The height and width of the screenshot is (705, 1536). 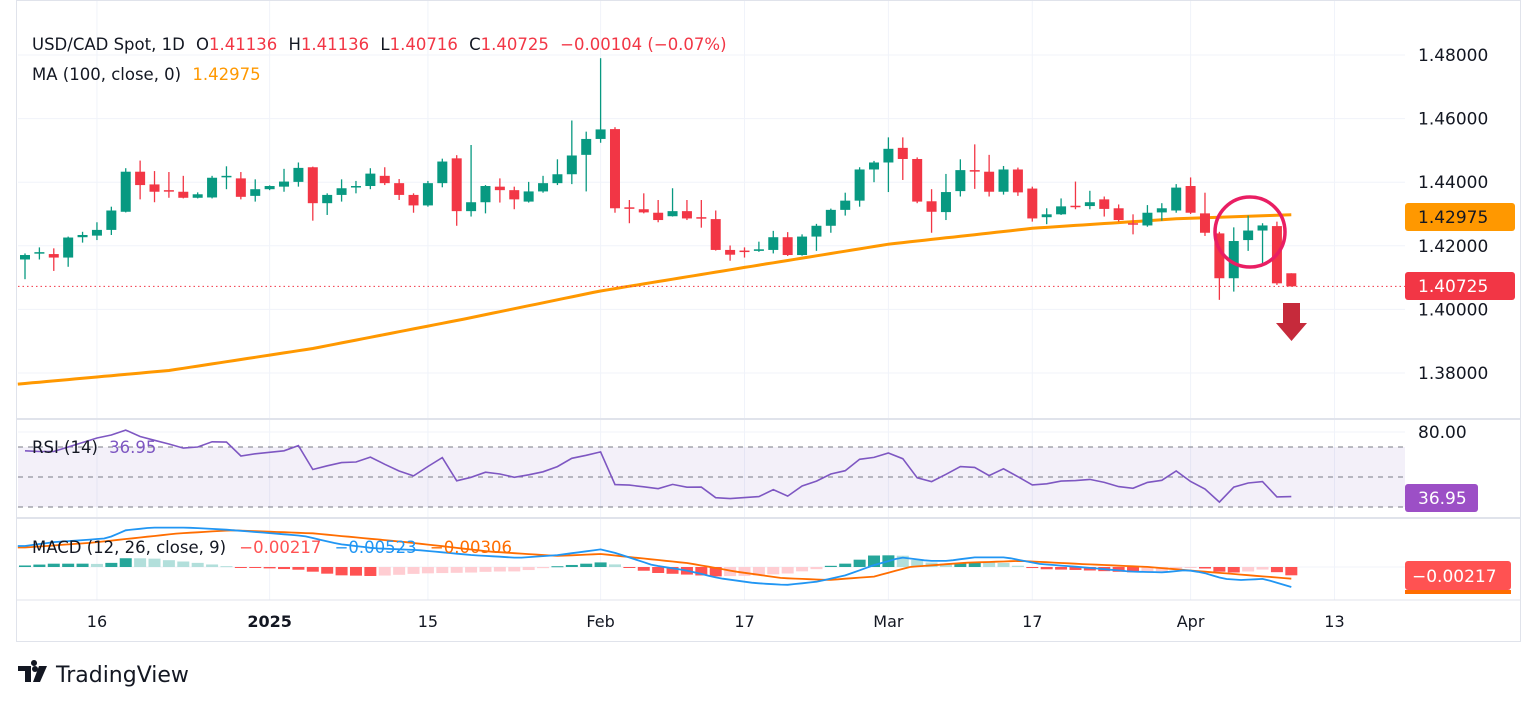 What do you see at coordinates (32, 671) in the screenshot?
I see `tradingview-logo-icon` at bounding box center [32, 671].